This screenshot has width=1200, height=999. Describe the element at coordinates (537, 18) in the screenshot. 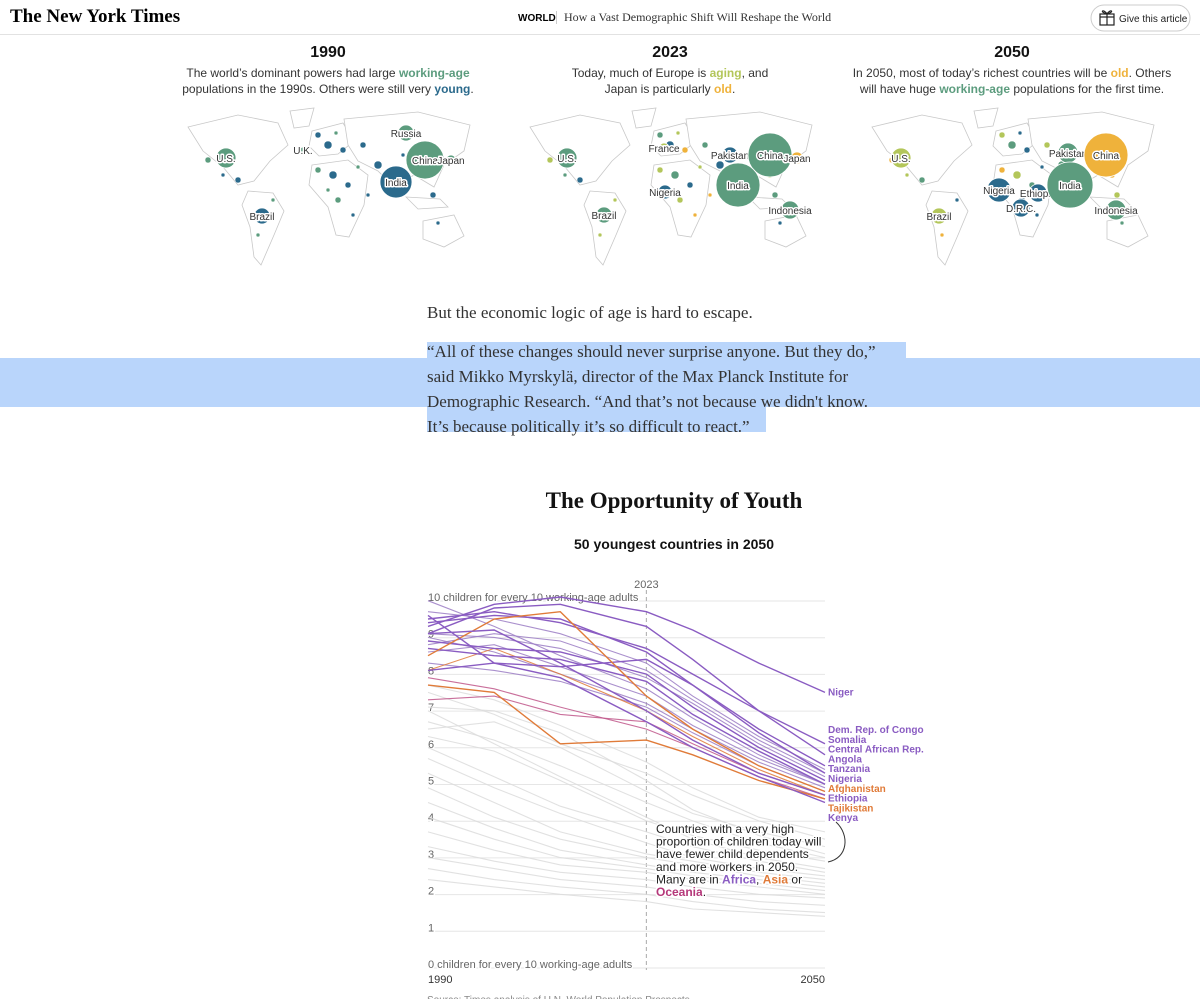

I see `section: WORLD` at that location.